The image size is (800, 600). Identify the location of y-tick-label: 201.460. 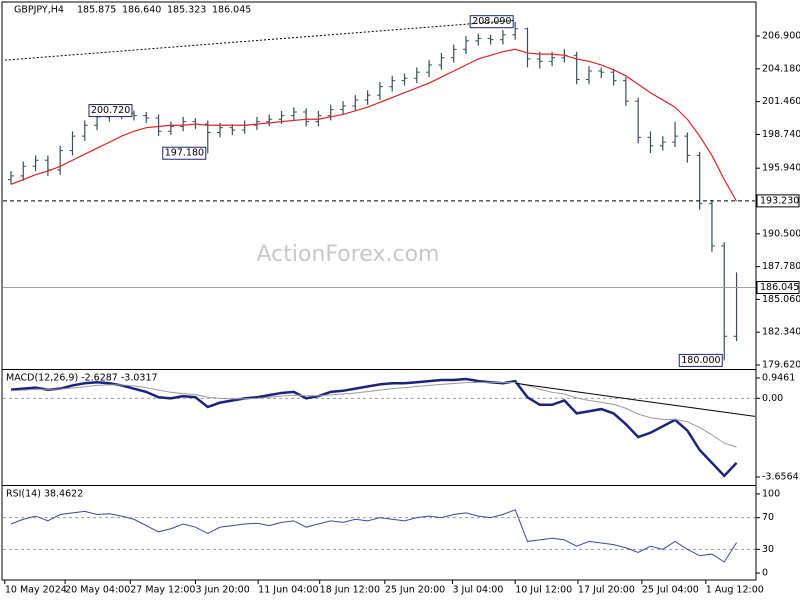
(781, 101).